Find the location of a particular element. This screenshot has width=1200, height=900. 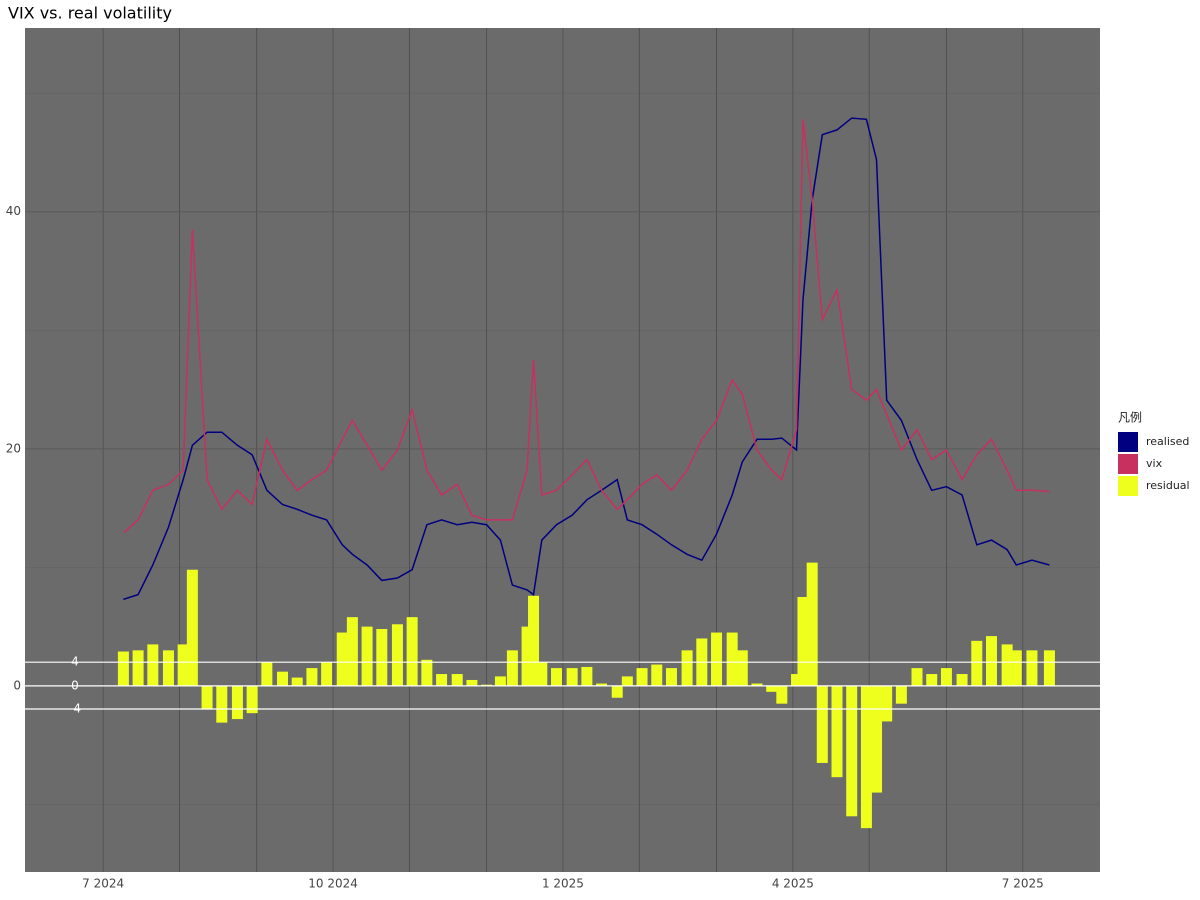

chart-title: VIX vs. real volatility is located at coordinates (90, 13).